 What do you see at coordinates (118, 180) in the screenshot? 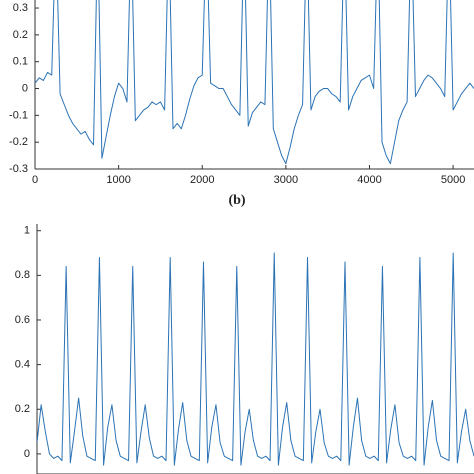
I see `x-tick-label: 1000` at bounding box center [118, 180].